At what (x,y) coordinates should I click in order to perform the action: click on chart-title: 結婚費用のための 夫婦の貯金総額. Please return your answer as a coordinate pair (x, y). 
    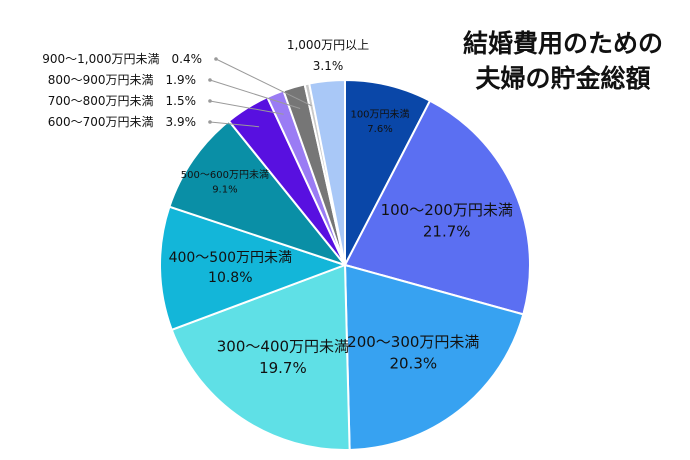
    Looking at the image, I should click on (563, 61).